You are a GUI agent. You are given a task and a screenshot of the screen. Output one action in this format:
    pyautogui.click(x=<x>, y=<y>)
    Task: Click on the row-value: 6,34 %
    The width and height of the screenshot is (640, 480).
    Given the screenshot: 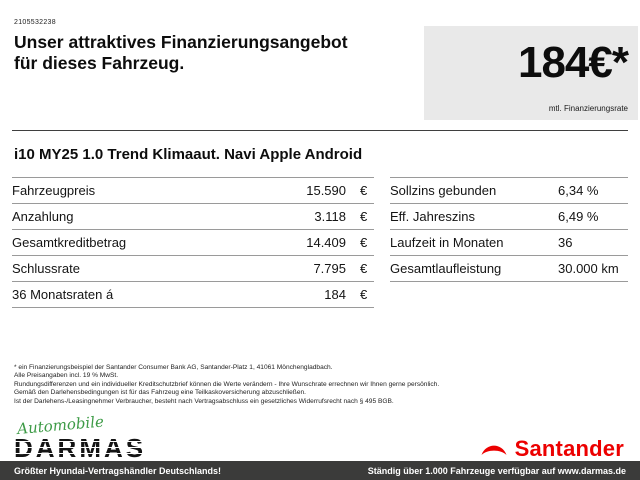 What is the action you would take?
    pyautogui.click(x=578, y=190)
    